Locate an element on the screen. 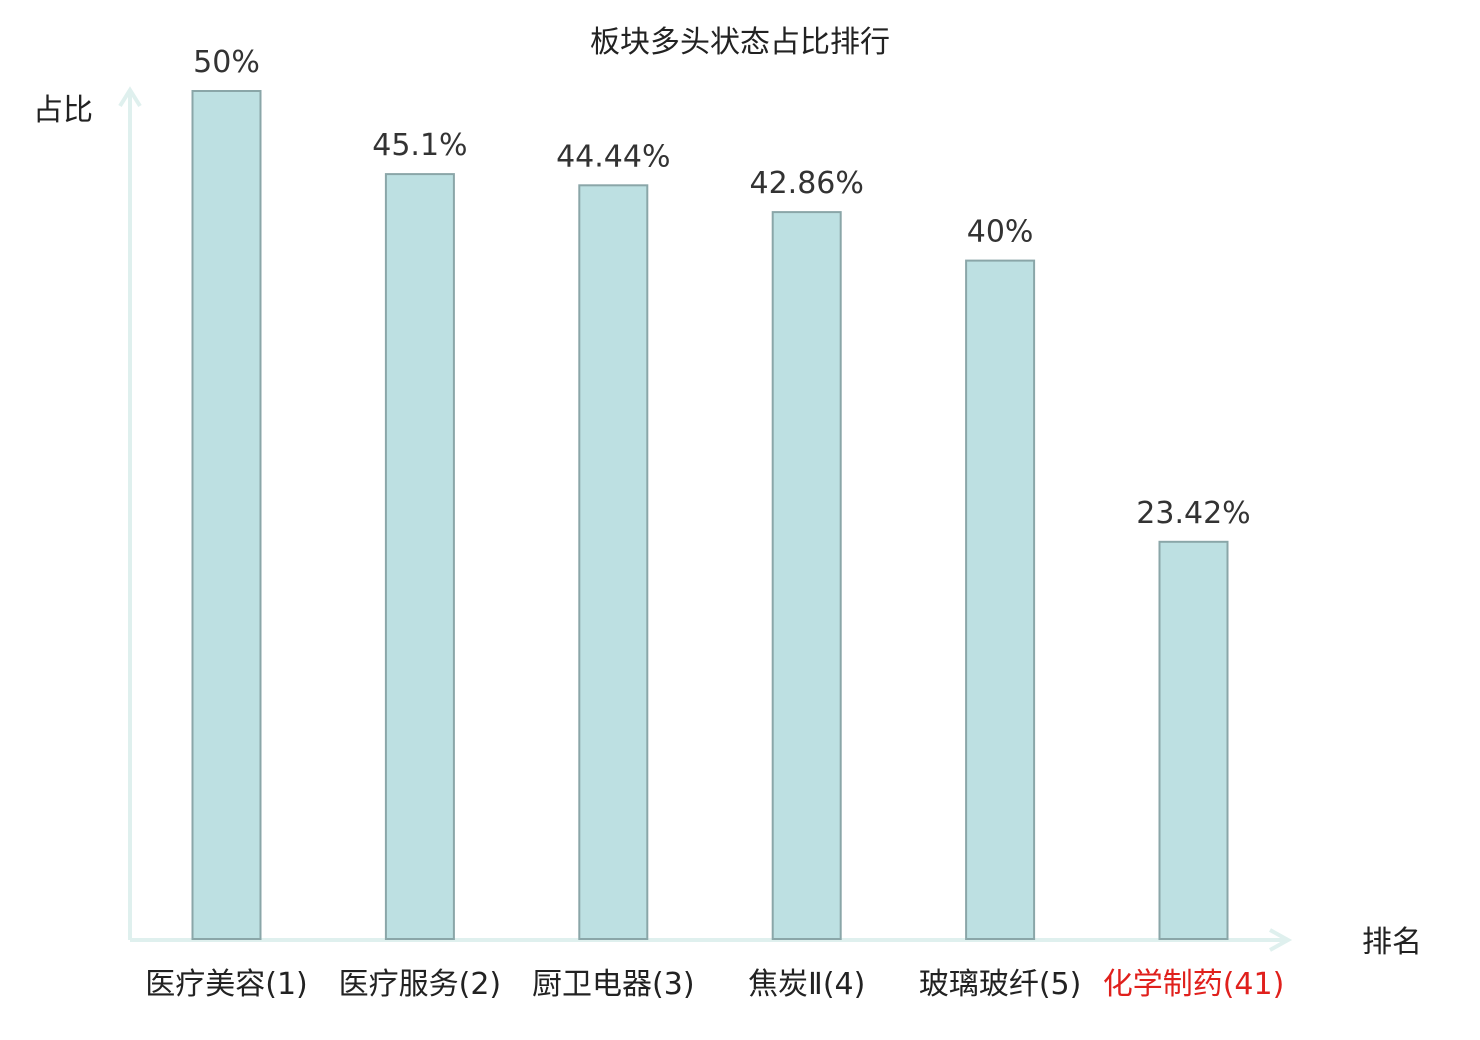 The height and width of the screenshot is (1040, 1480). value-label-3: 44.44% is located at coordinates (613, 156).